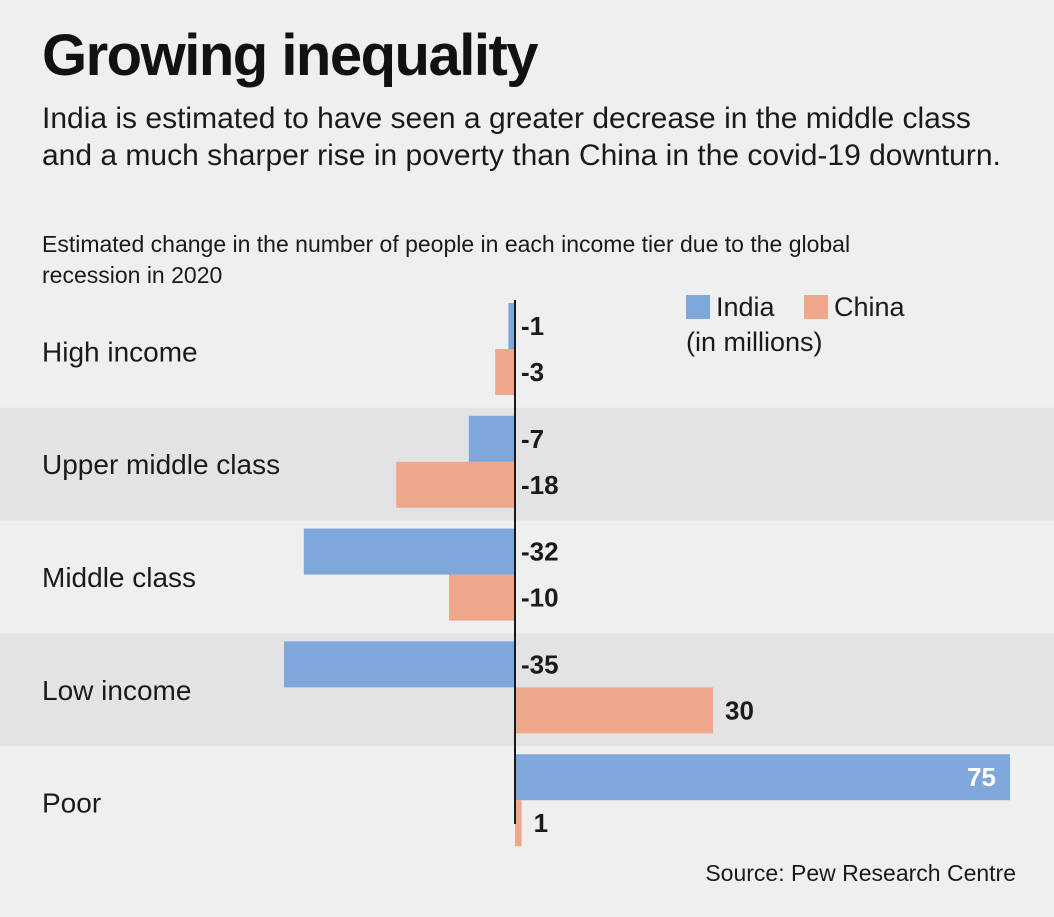 This screenshot has height=917, width=1054. Describe the element at coordinates (754, 342) in the screenshot. I see `legend-unit: (in millions)` at that location.